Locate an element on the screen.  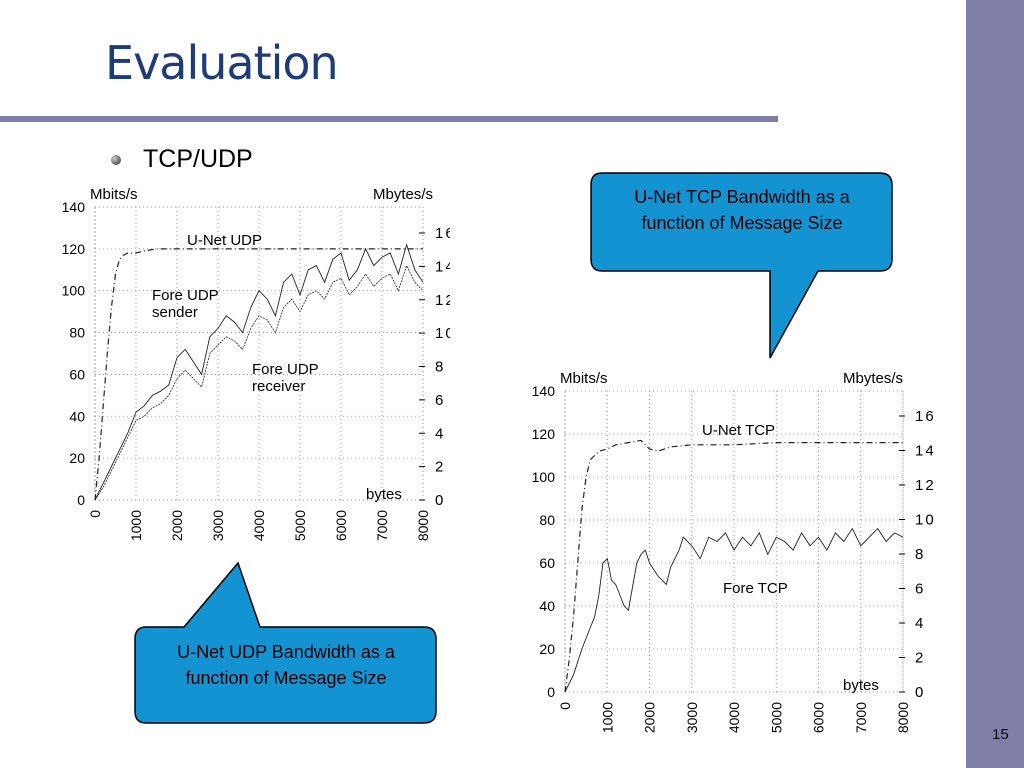
page-number: 15 is located at coordinates (1000, 734).